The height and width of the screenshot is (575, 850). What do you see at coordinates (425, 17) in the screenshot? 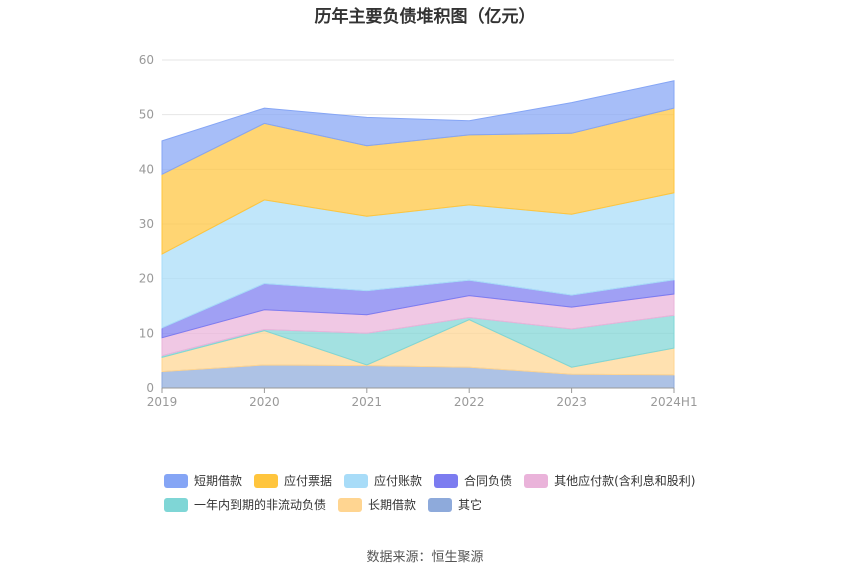
I see `chart-title: 历年主要负债堆积图（亿元）` at bounding box center [425, 17].